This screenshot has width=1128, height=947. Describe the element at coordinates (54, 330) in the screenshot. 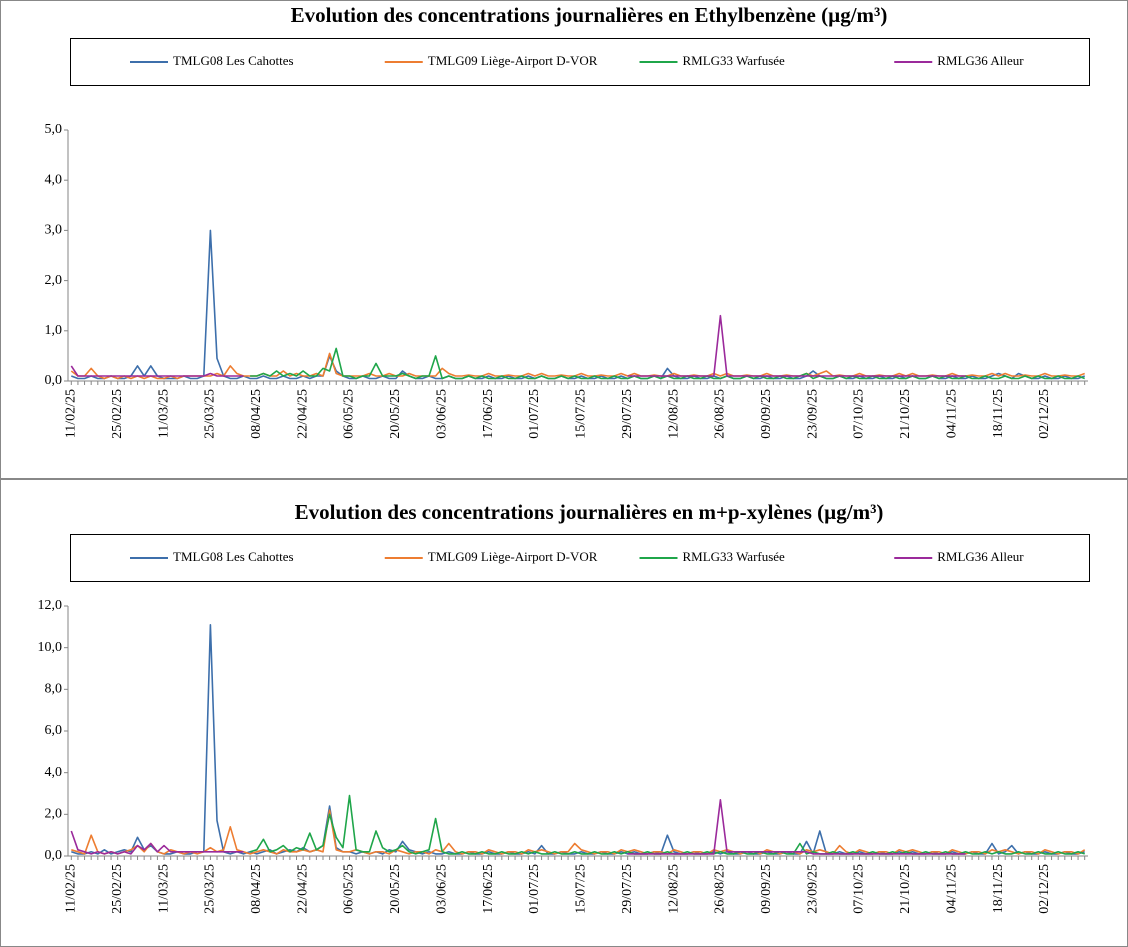

I see `y-tick-label: 1,0` at that location.